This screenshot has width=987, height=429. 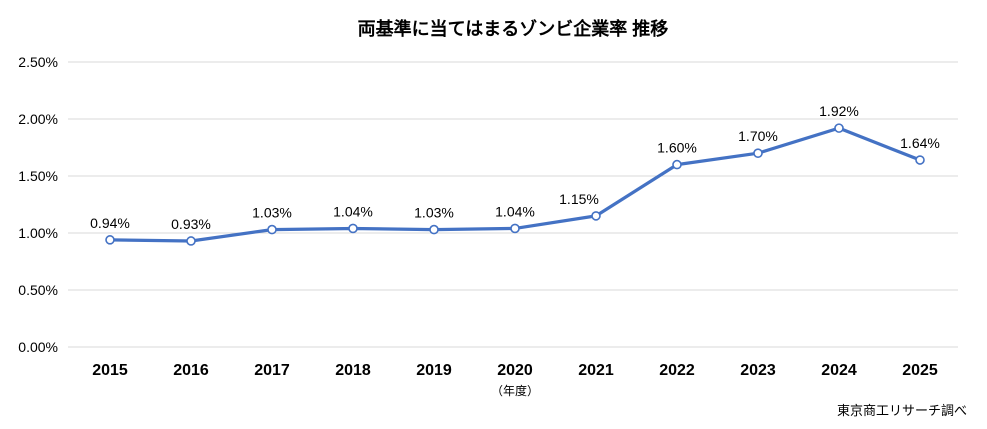 I want to click on data-point-label: 1.92%, so click(x=839, y=111).